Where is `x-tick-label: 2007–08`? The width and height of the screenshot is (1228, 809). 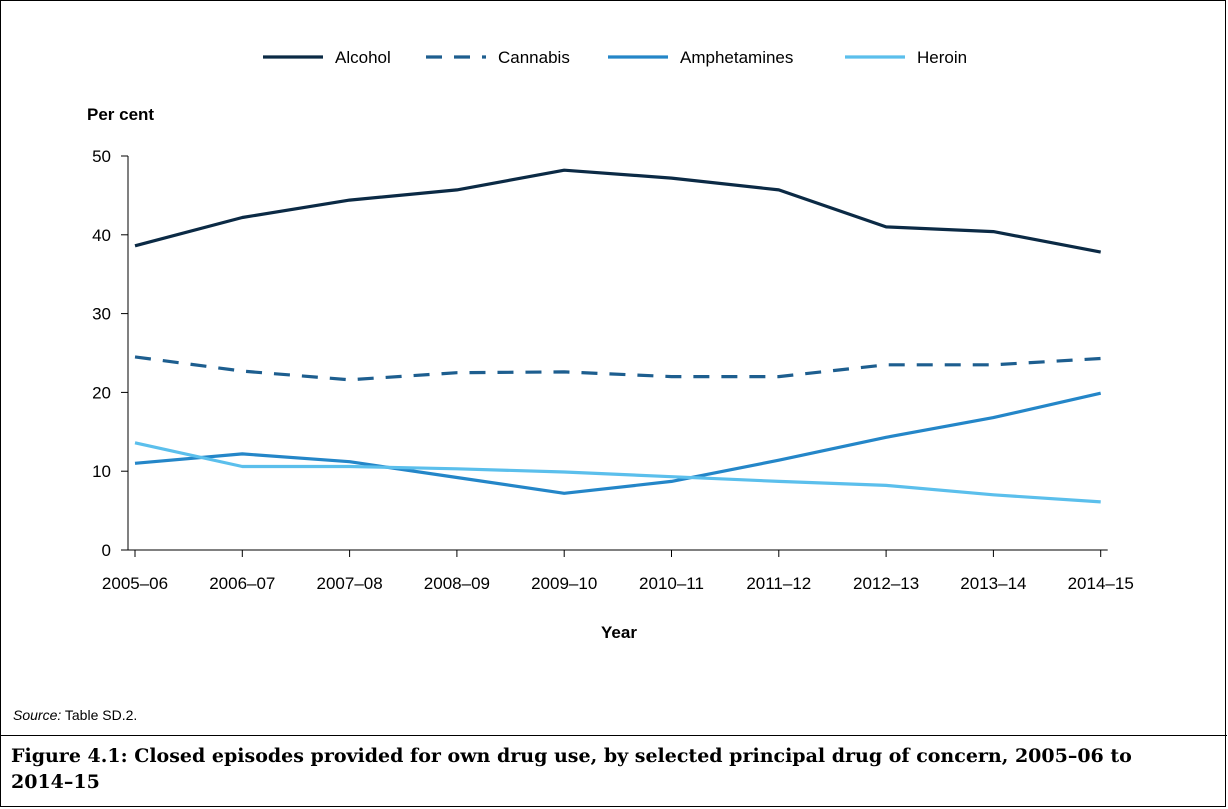
x-tick-label: 2007–08 is located at coordinates (350, 583).